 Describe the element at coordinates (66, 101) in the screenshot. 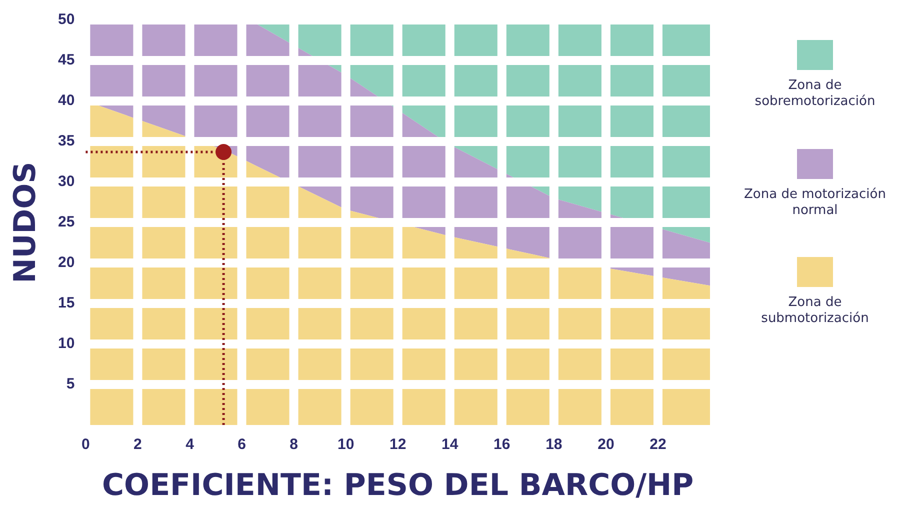

I see `y-tick-label: 40` at that location.